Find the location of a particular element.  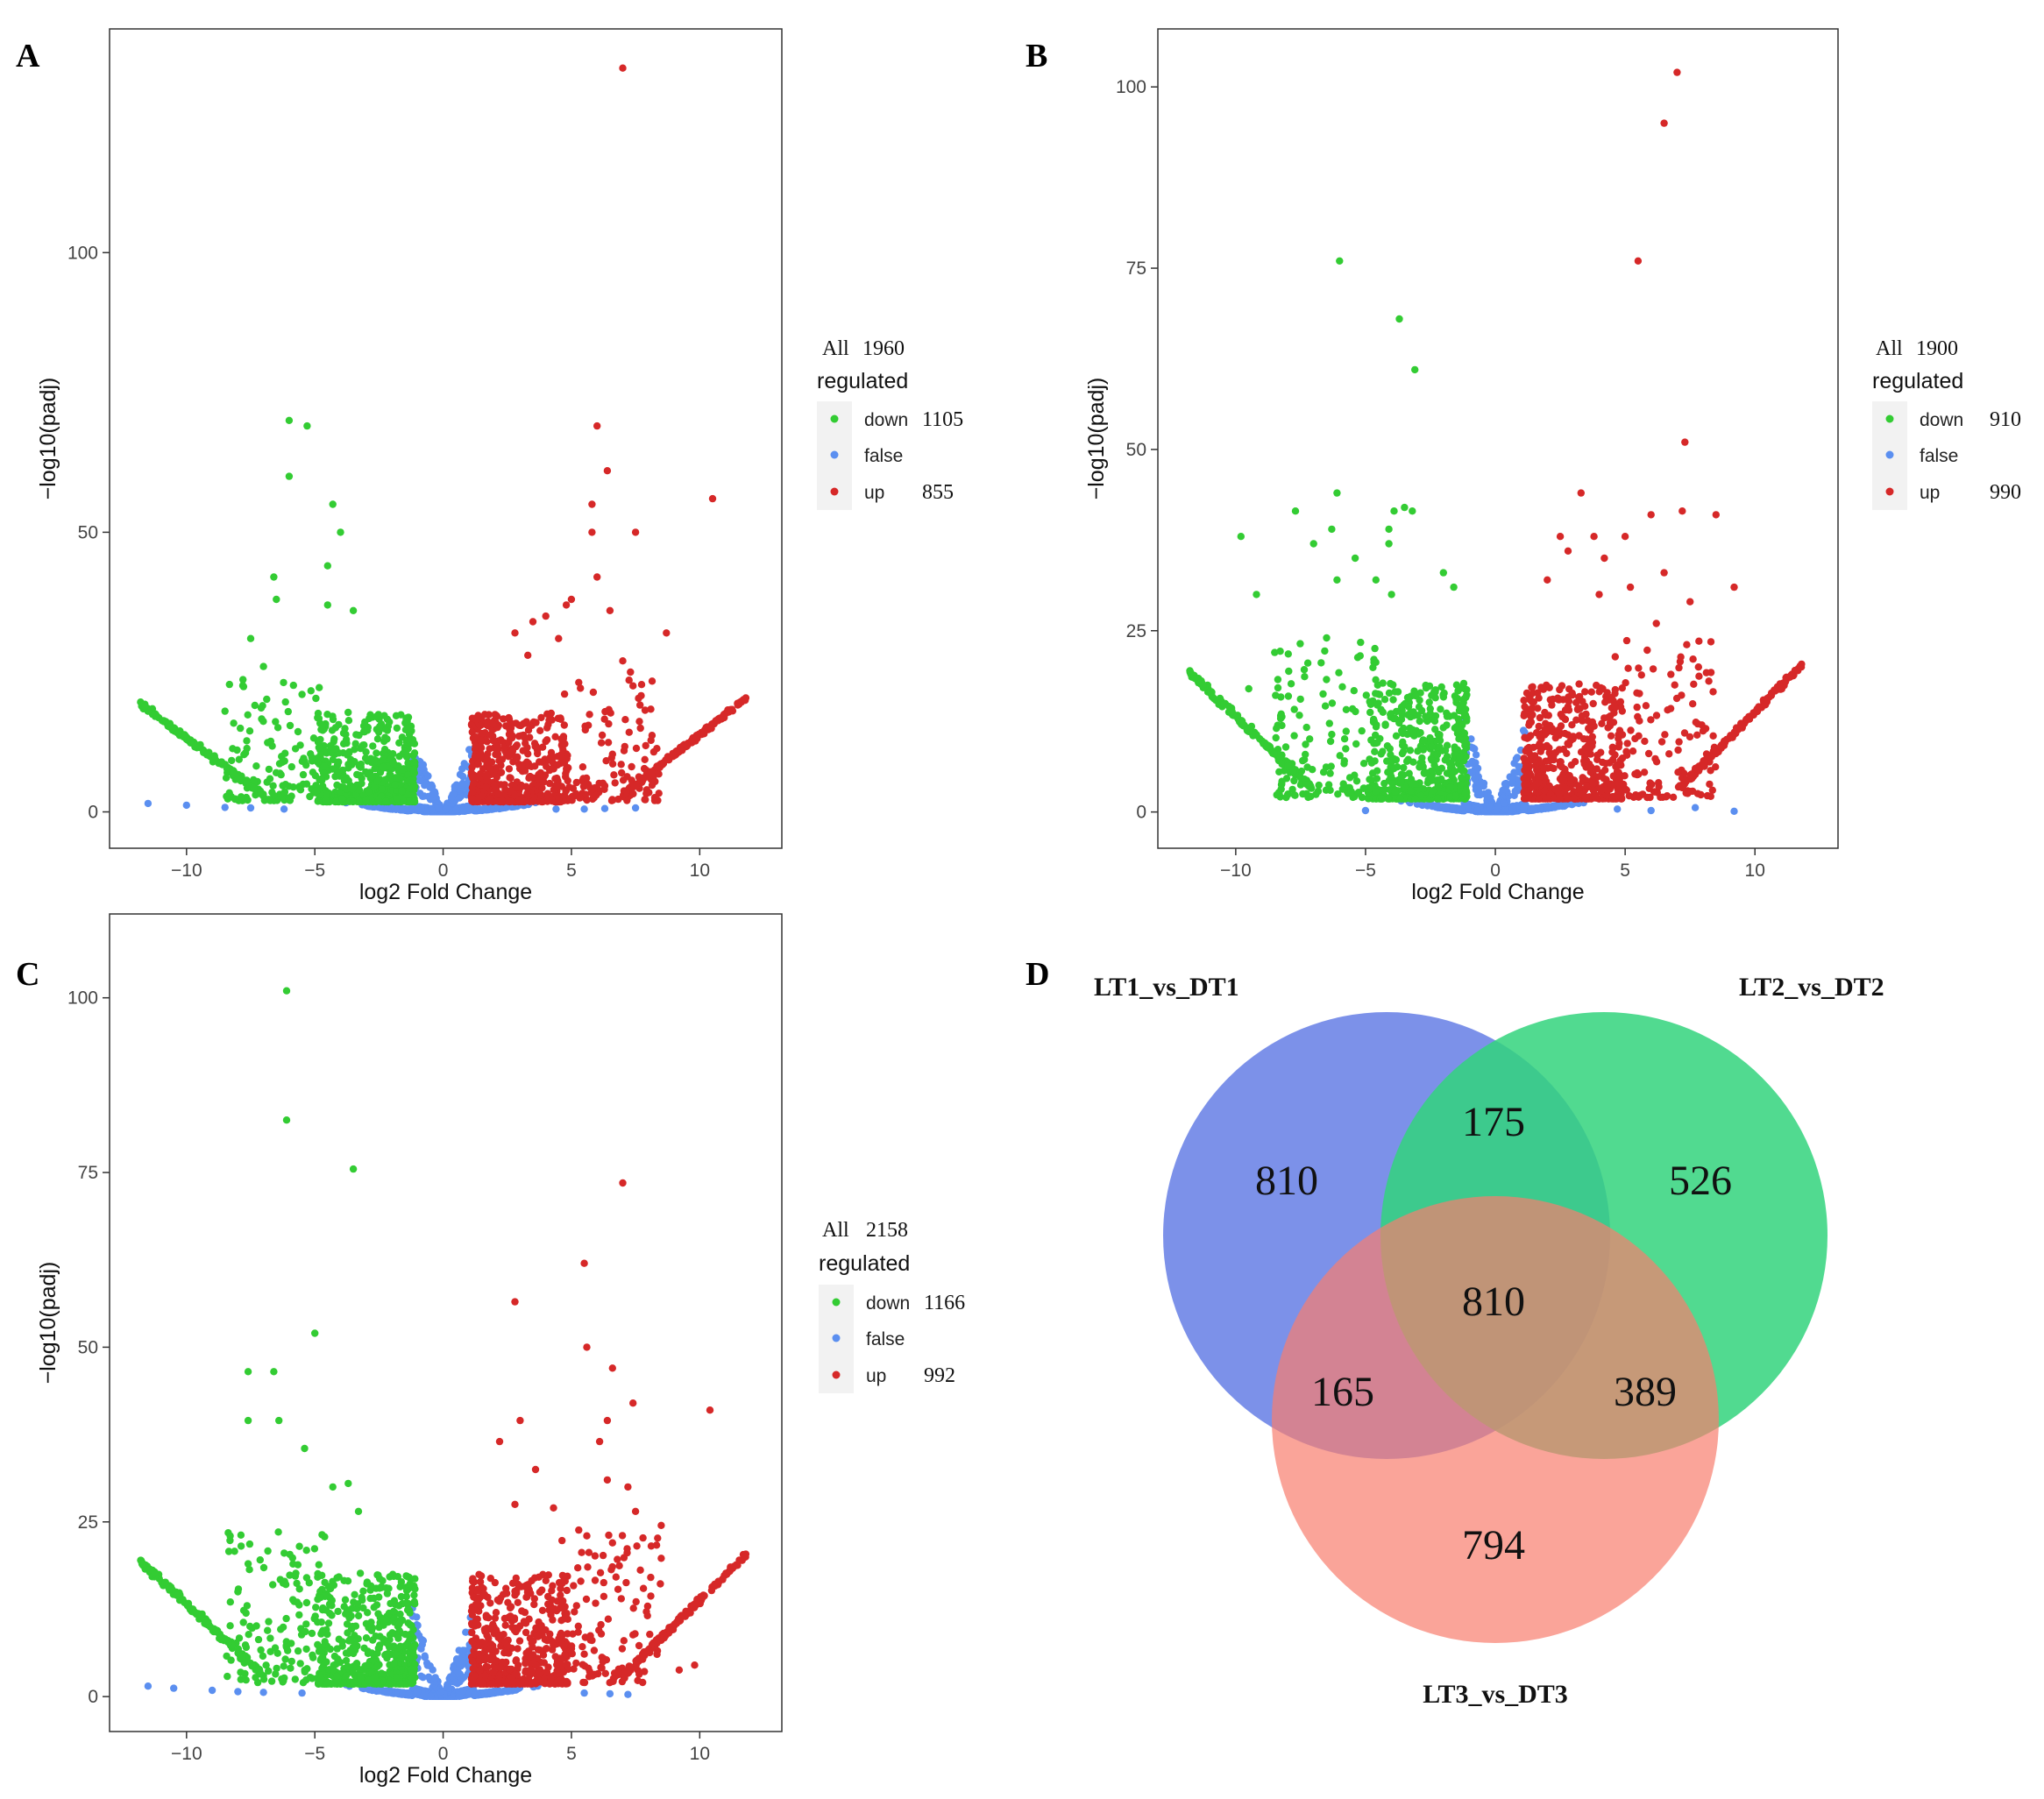

y-tick-label: 25 is located at coordinates (1136, 631).